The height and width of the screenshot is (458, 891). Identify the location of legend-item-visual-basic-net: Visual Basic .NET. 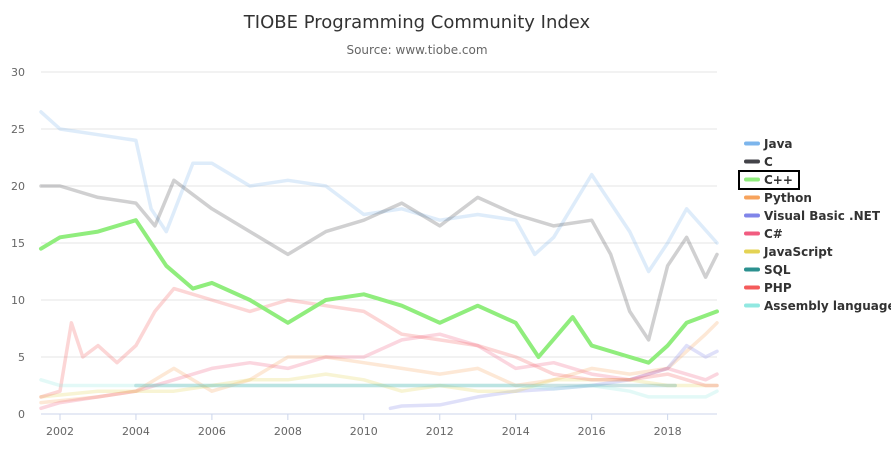
(812, 216).